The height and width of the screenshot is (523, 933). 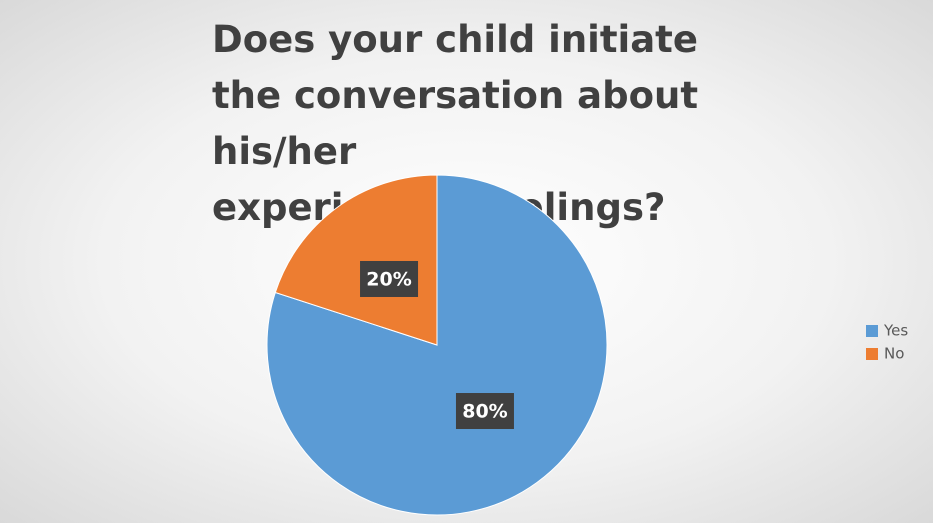 I want to click on data-label: 80%, so click(x=484, y=412).